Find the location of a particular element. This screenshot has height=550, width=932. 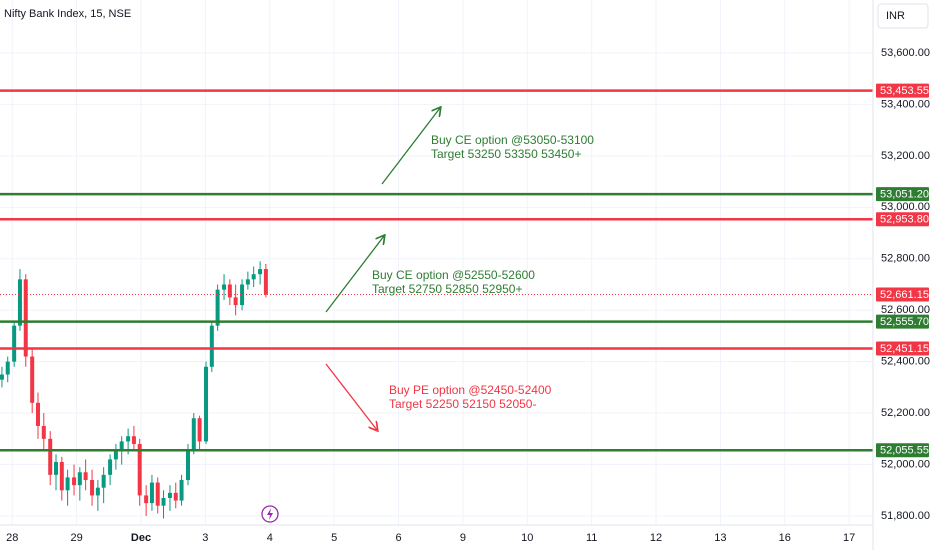

x-tick-label: 6 is located at coordinates (398, 538).